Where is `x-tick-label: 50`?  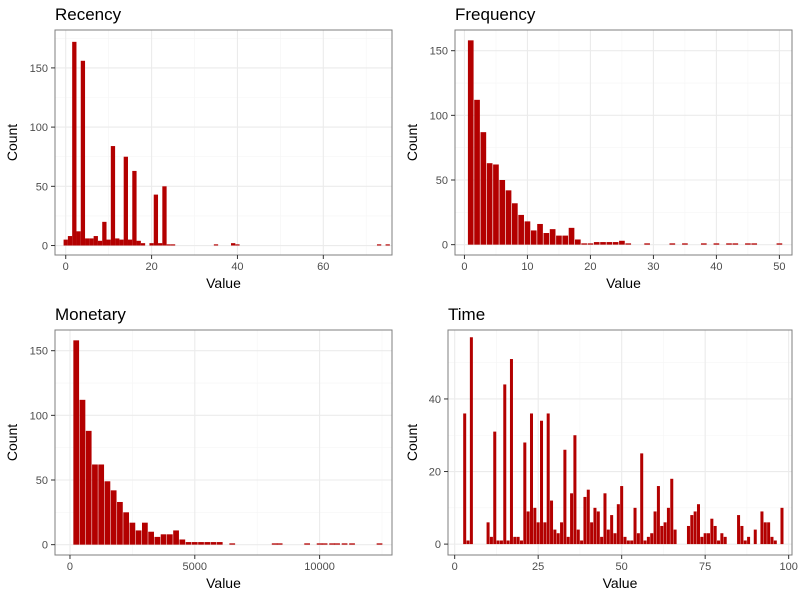 x-tick-label: 50 is located at coordinates (622, 567).